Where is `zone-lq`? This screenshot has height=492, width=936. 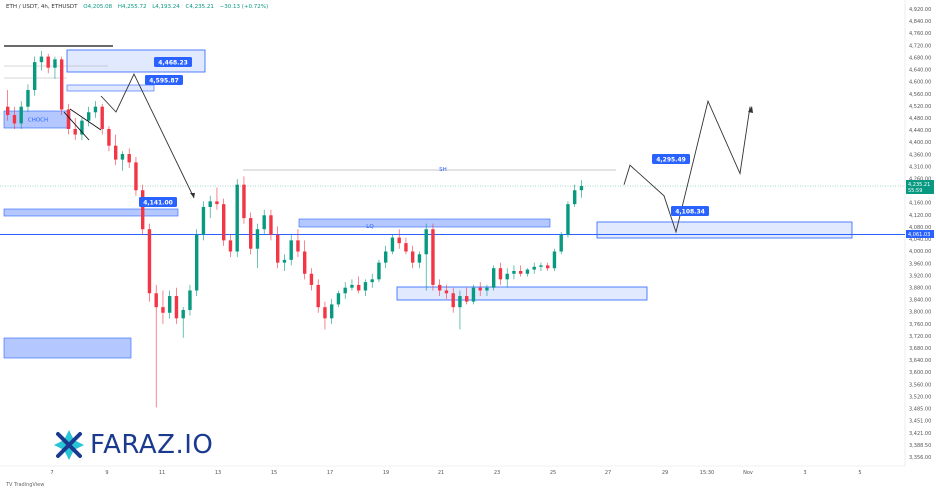
zone-lq is located at coordinates (424, 223).